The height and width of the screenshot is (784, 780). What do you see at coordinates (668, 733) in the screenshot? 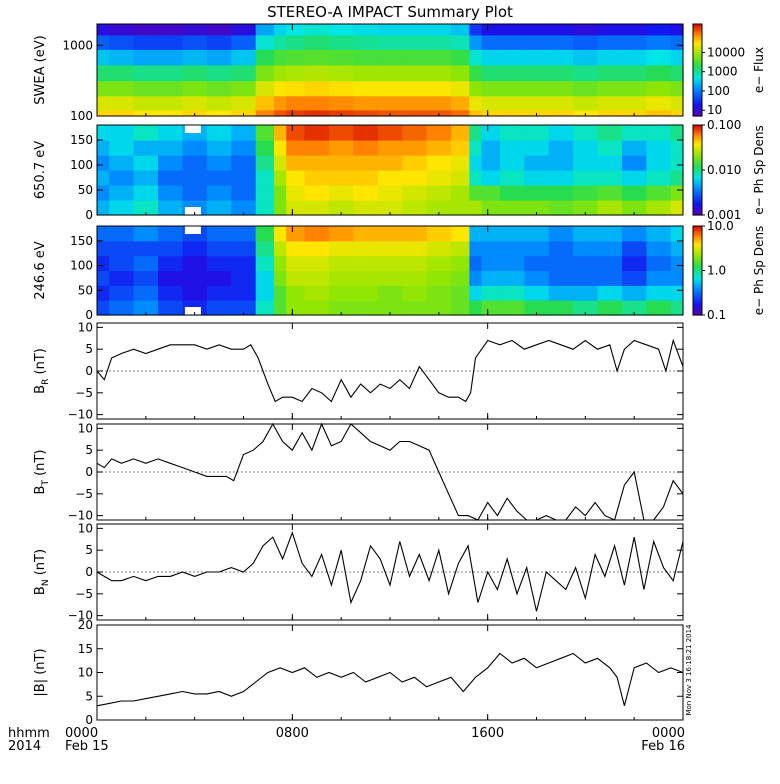
I see `x-tick-label: 0000` at bounding box center [668, 733].